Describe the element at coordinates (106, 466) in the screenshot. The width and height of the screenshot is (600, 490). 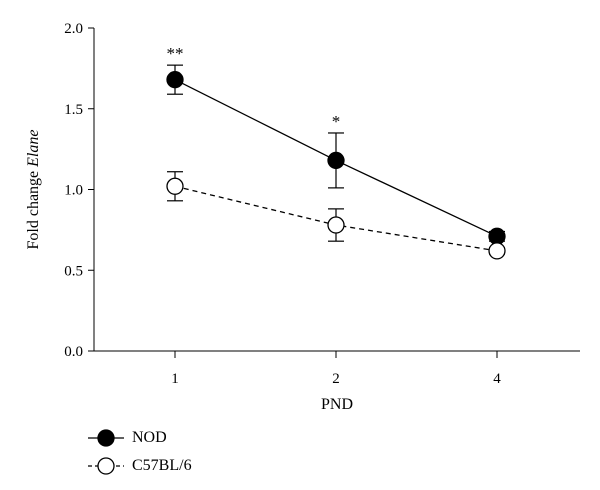
I see `legend-marker-open-circle-icon` at that location.